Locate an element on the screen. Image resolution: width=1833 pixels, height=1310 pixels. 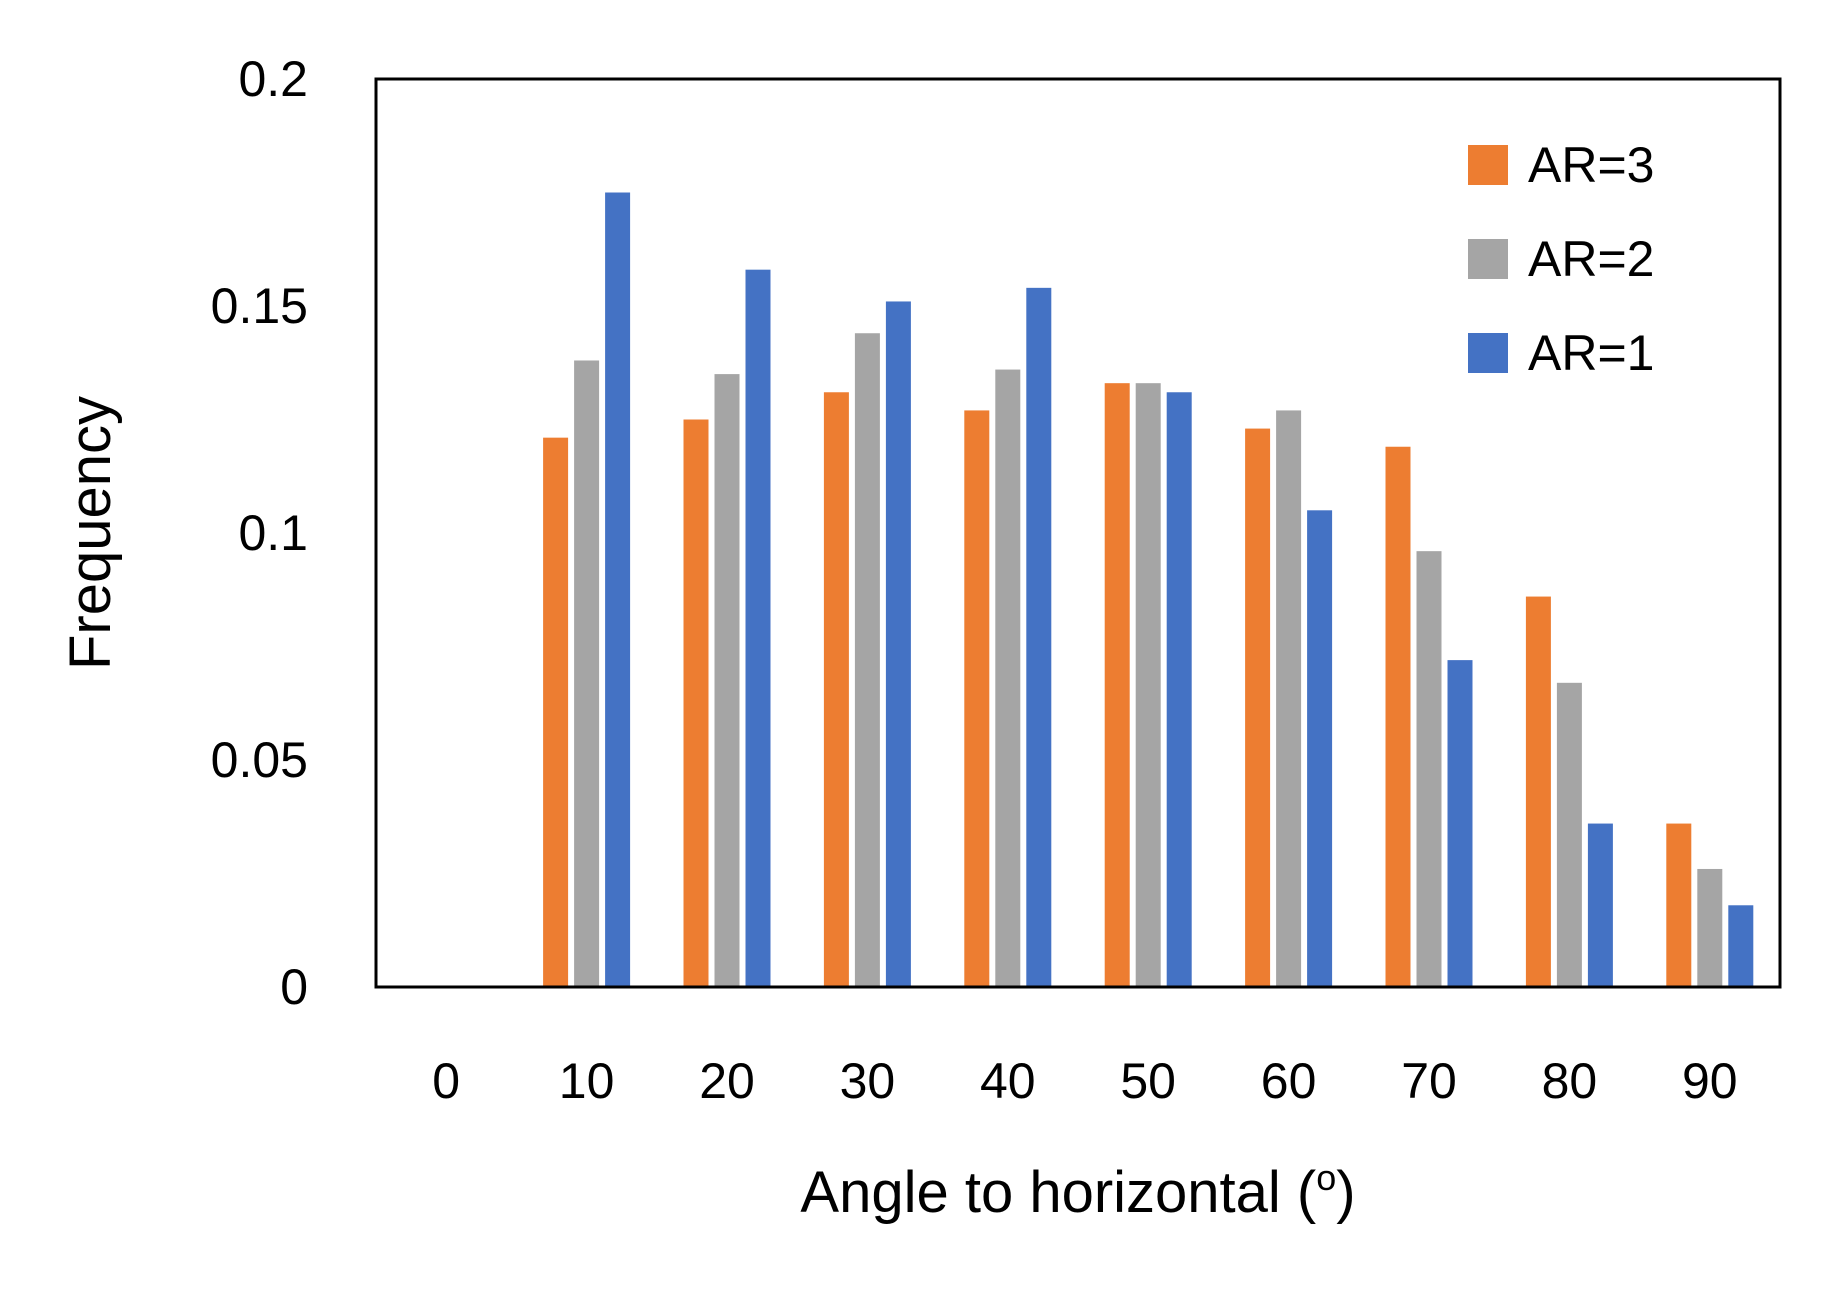
x-tick-label: 70 is located at coordinates (1429, 1081).